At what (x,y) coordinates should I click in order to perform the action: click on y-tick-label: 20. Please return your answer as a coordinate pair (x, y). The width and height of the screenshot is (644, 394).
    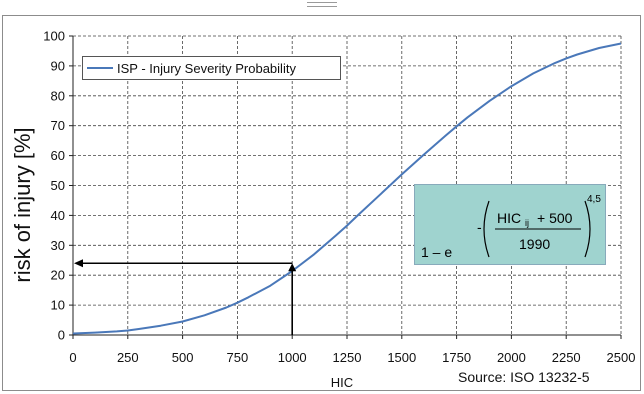
    Looking at the image, I should click on (58, 275).